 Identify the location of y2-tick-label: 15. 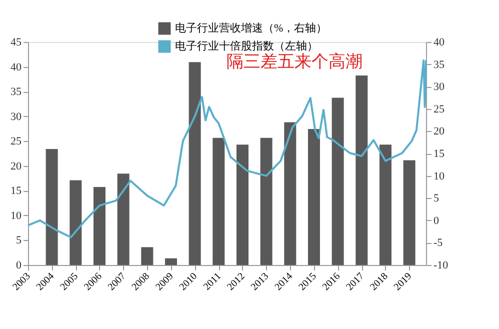
(439, 154).